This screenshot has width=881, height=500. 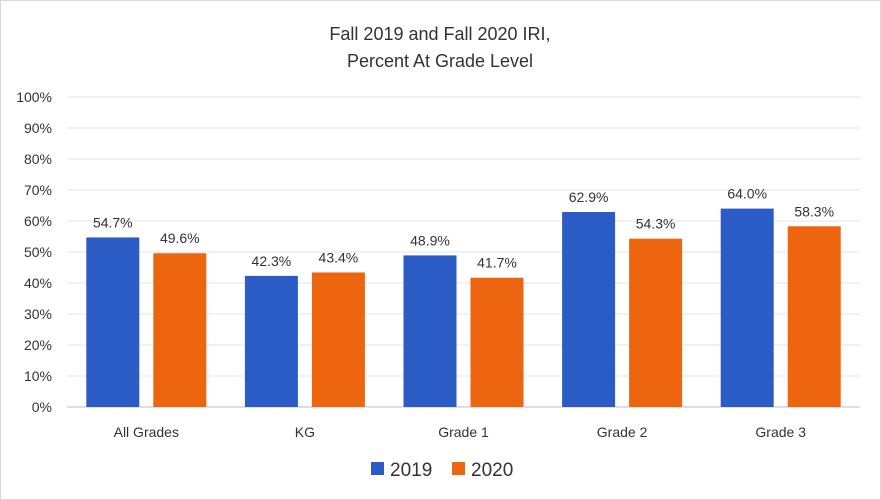 What do you see at coordinates (440, 61) in the screenshot?
I see `chart-title-line-2: Percent At Grade Level` at bounding box center [440, 61].